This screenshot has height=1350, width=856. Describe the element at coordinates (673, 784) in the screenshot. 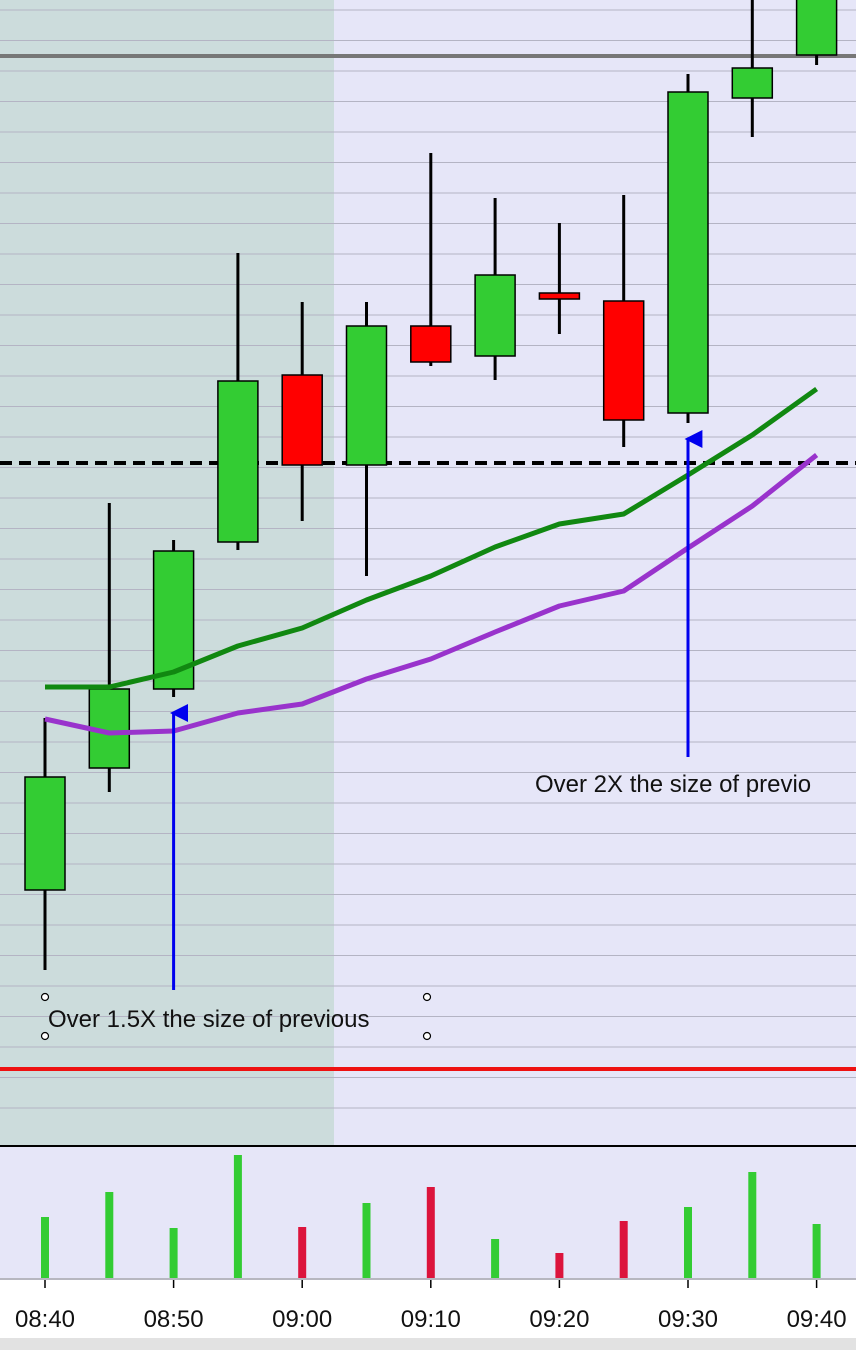

I see `annotation-text: Over 2X the size of previo` at that location.